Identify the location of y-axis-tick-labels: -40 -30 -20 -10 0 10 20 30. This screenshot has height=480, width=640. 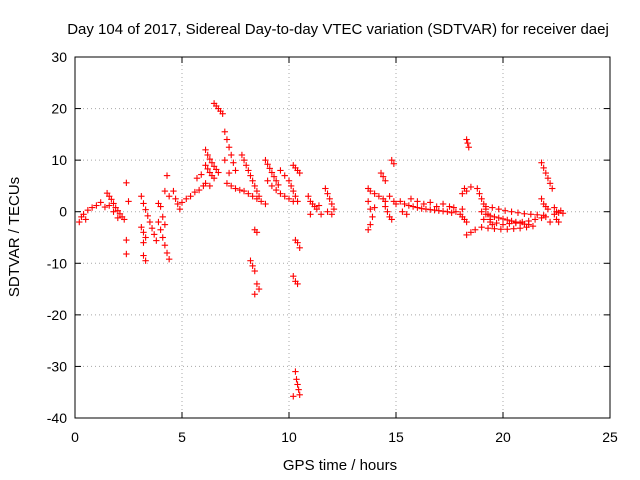
(57, 237).